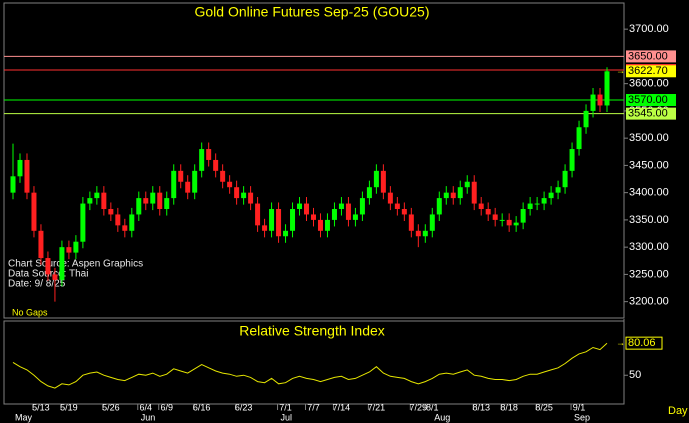 The width and height of the screenshot is (689, 423). What do you see at coordinates (312, 331) in the screenshot?
I see `rsi-title: Relative Strength Index` at bounding box center [312, 331].